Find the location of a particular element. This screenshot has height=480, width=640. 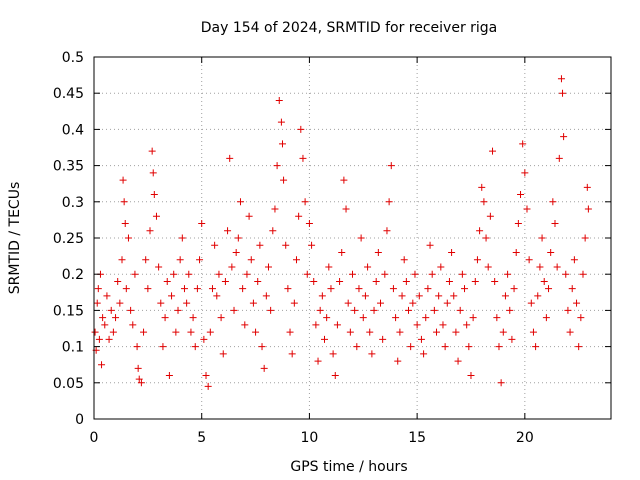

y-tick-label: 0.1 is located at coordinates (73, 348).